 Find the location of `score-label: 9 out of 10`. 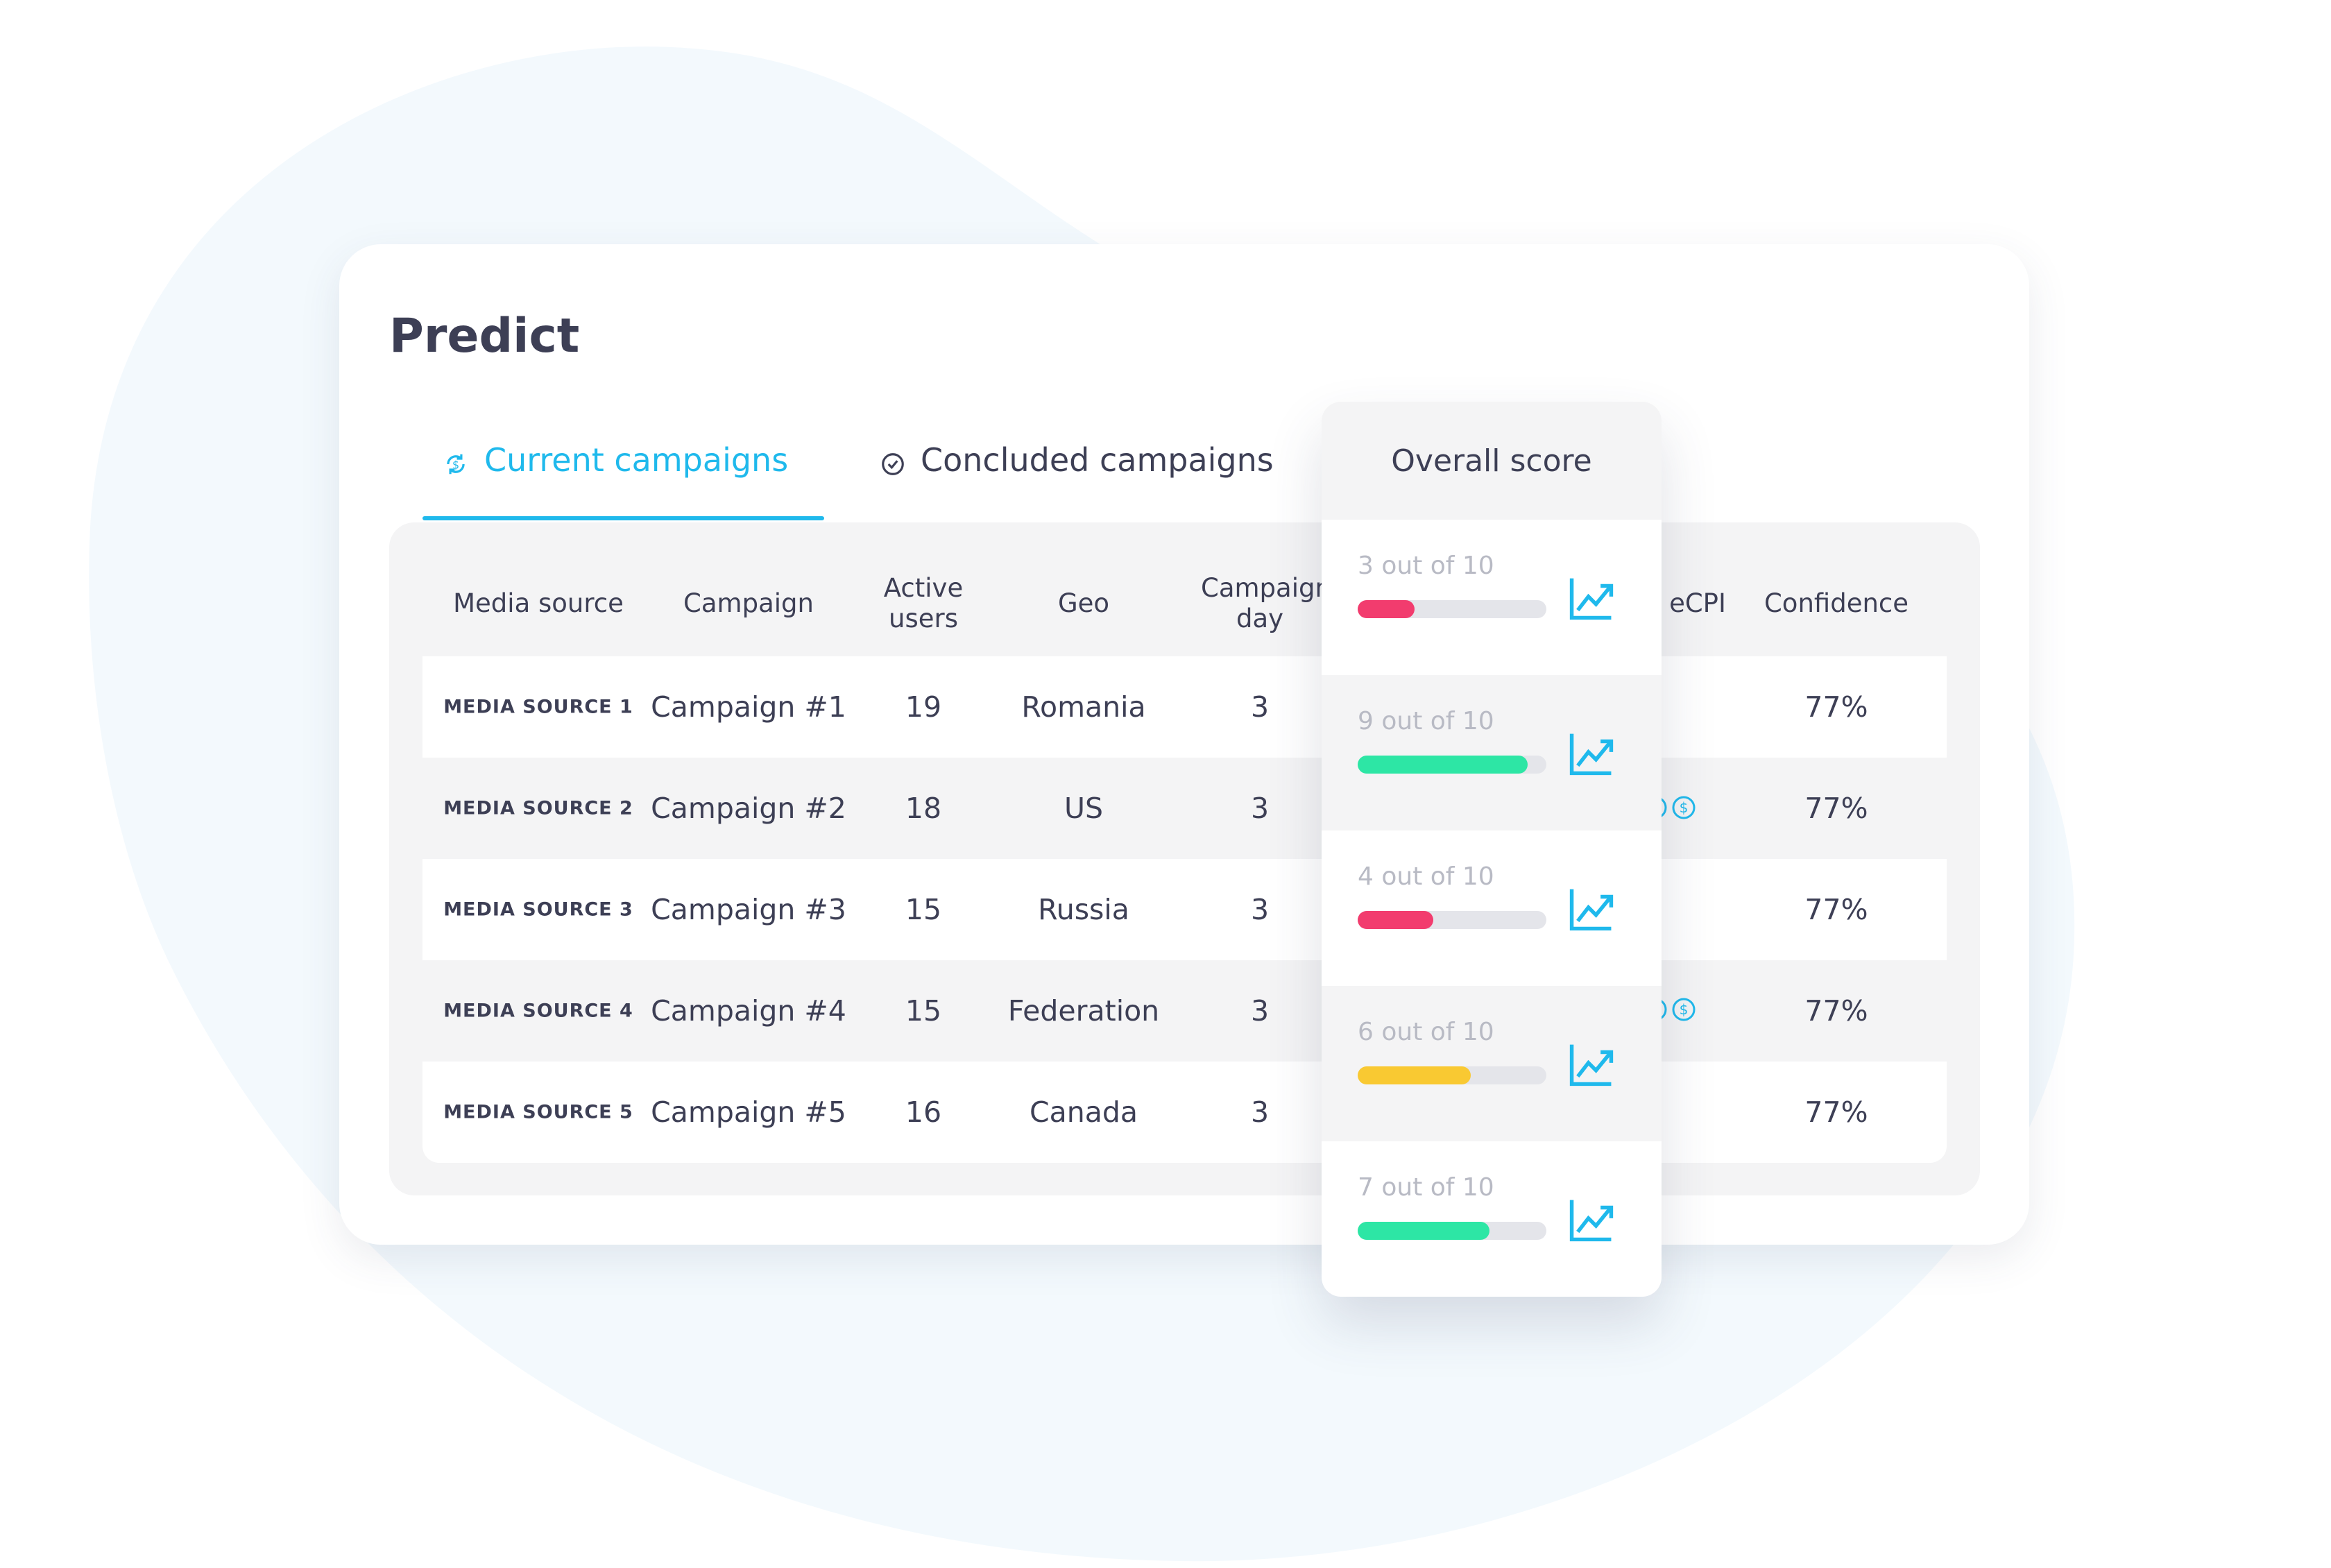

score-label: 9 out of 10 is located at coordinates (1426, 721).